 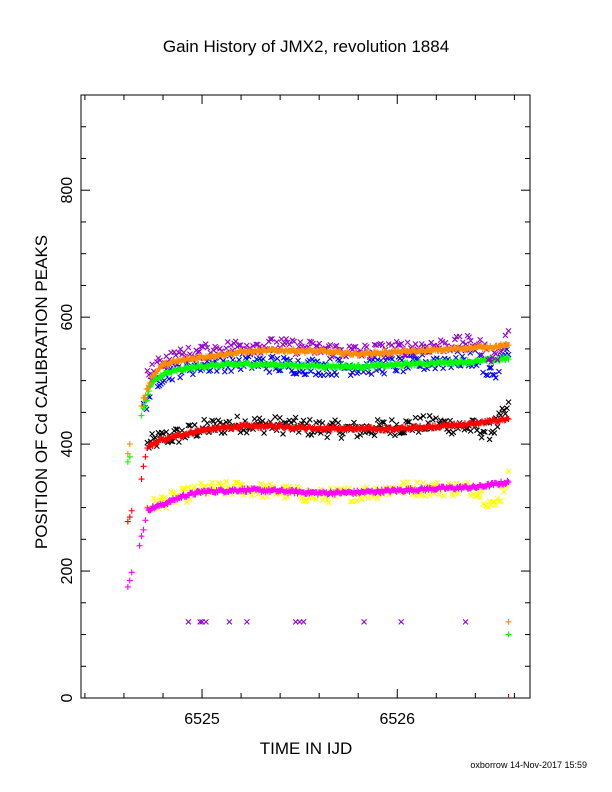 I want to click on y-tick-label: 600, so click(x=67, y=317).